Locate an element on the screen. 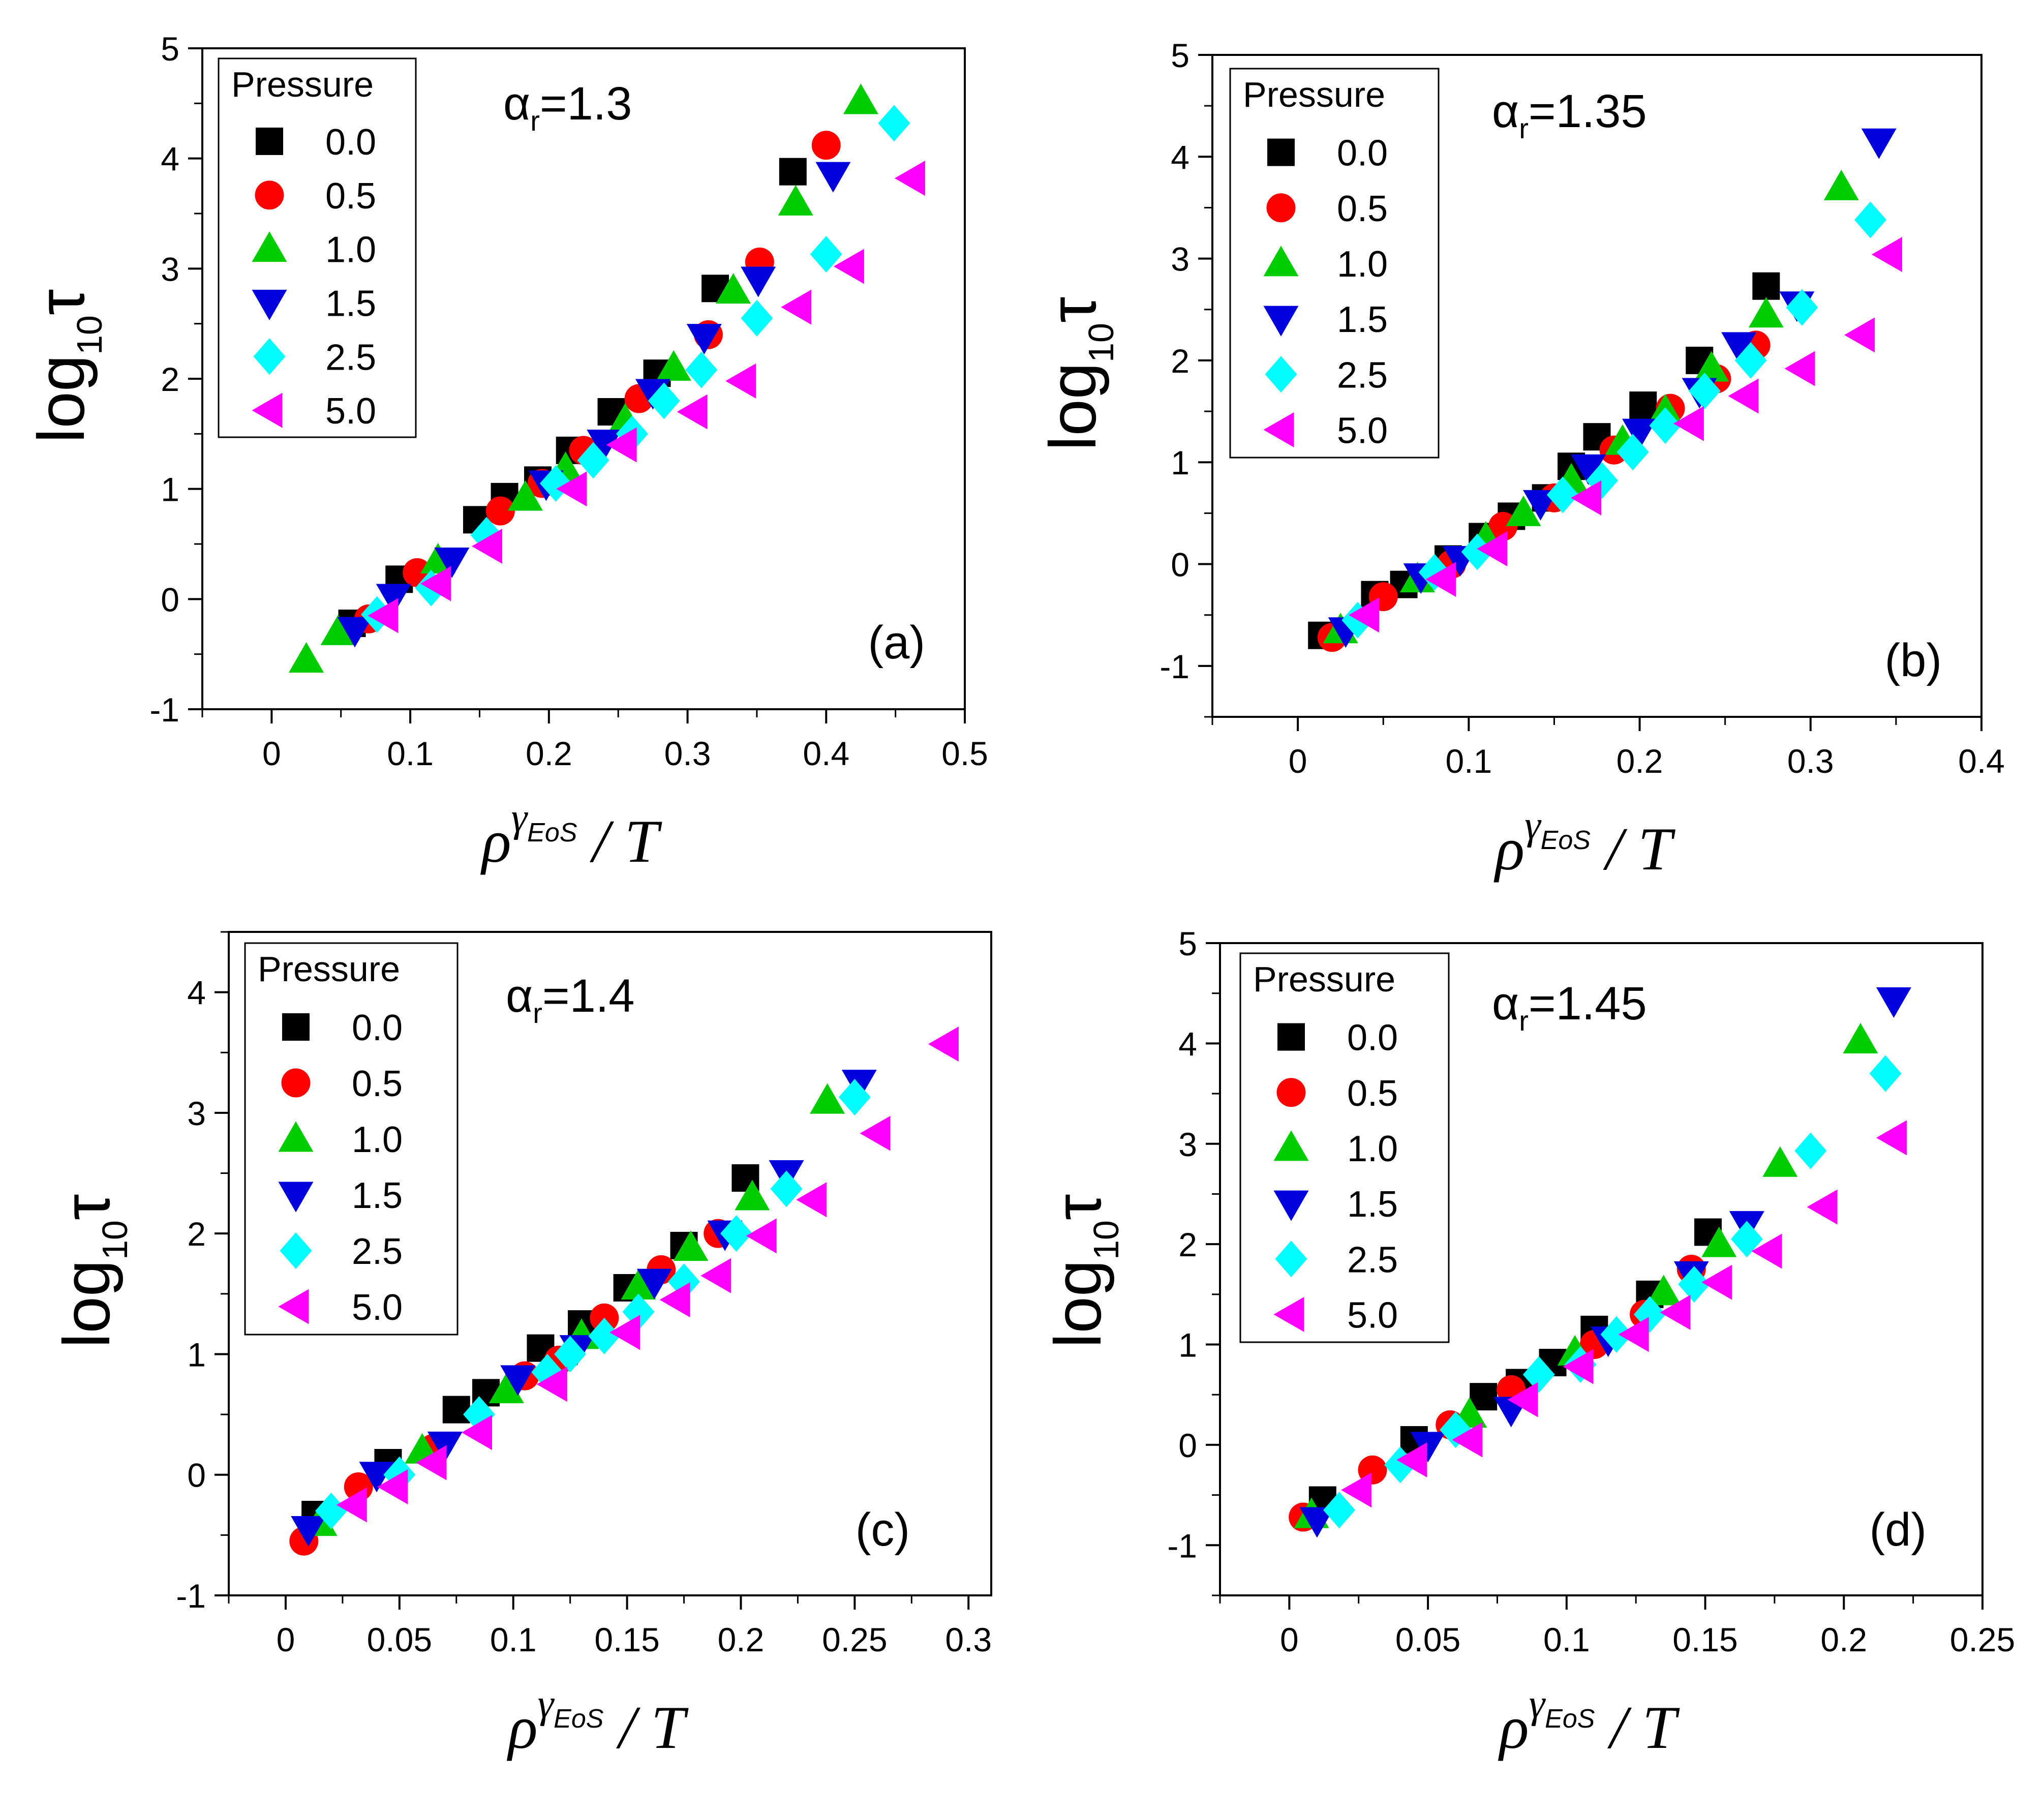  x-tick-label: 0.05 is located at coordinates (1428, 1639).